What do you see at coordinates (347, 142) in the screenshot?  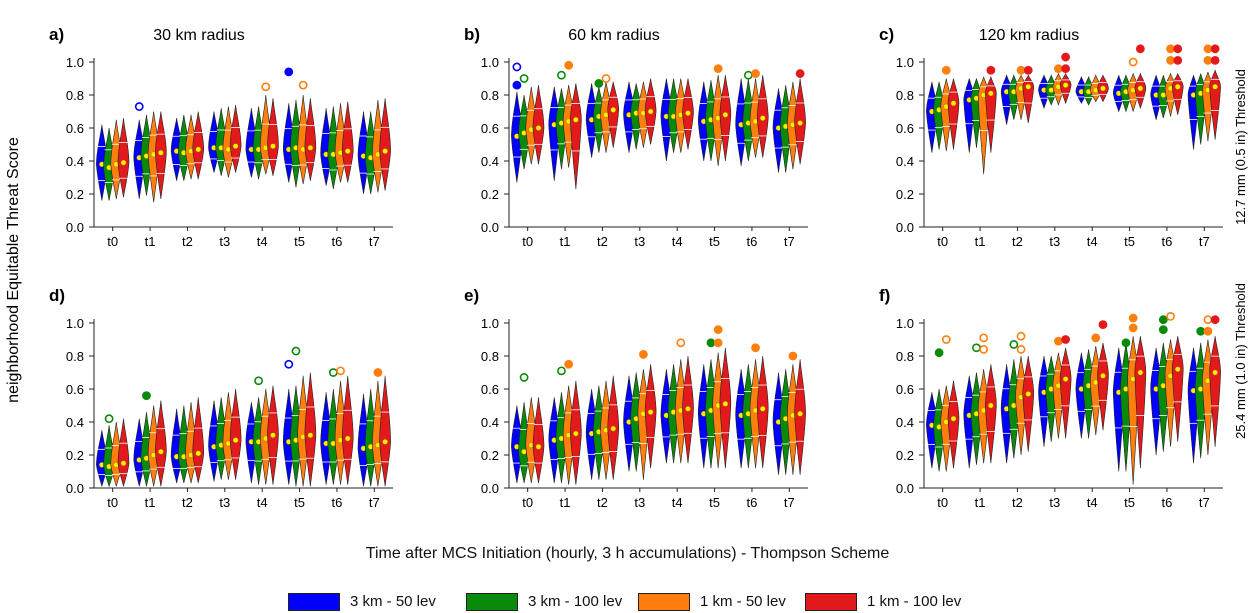 I see `violin-t6-s3` at bounding box center [347, 142].